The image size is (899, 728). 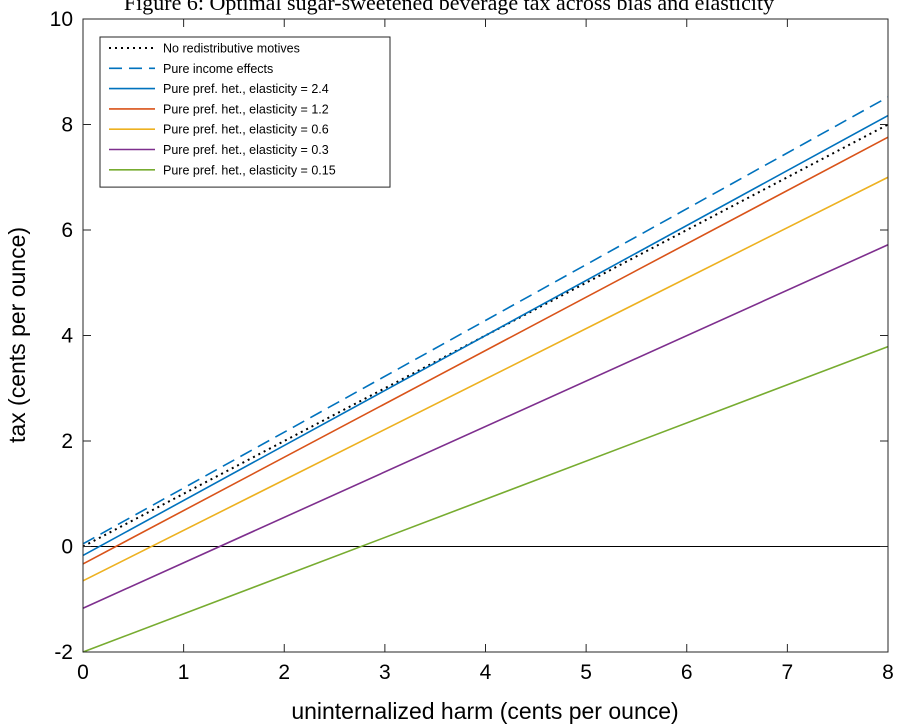 What do you see at coordinates (231, 49) in the screenshot?
I see `legend-entry-0: No redistributive motives` at bounding box center [231, 49].